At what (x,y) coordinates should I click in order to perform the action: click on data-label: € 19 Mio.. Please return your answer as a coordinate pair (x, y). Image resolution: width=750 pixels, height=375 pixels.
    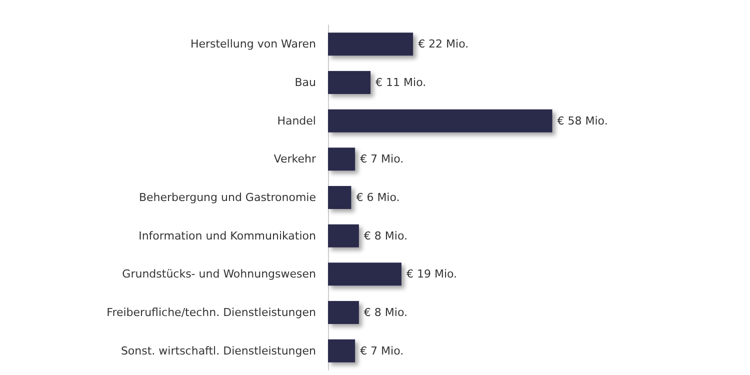
    Looking at the image, I should click on (432, 274).